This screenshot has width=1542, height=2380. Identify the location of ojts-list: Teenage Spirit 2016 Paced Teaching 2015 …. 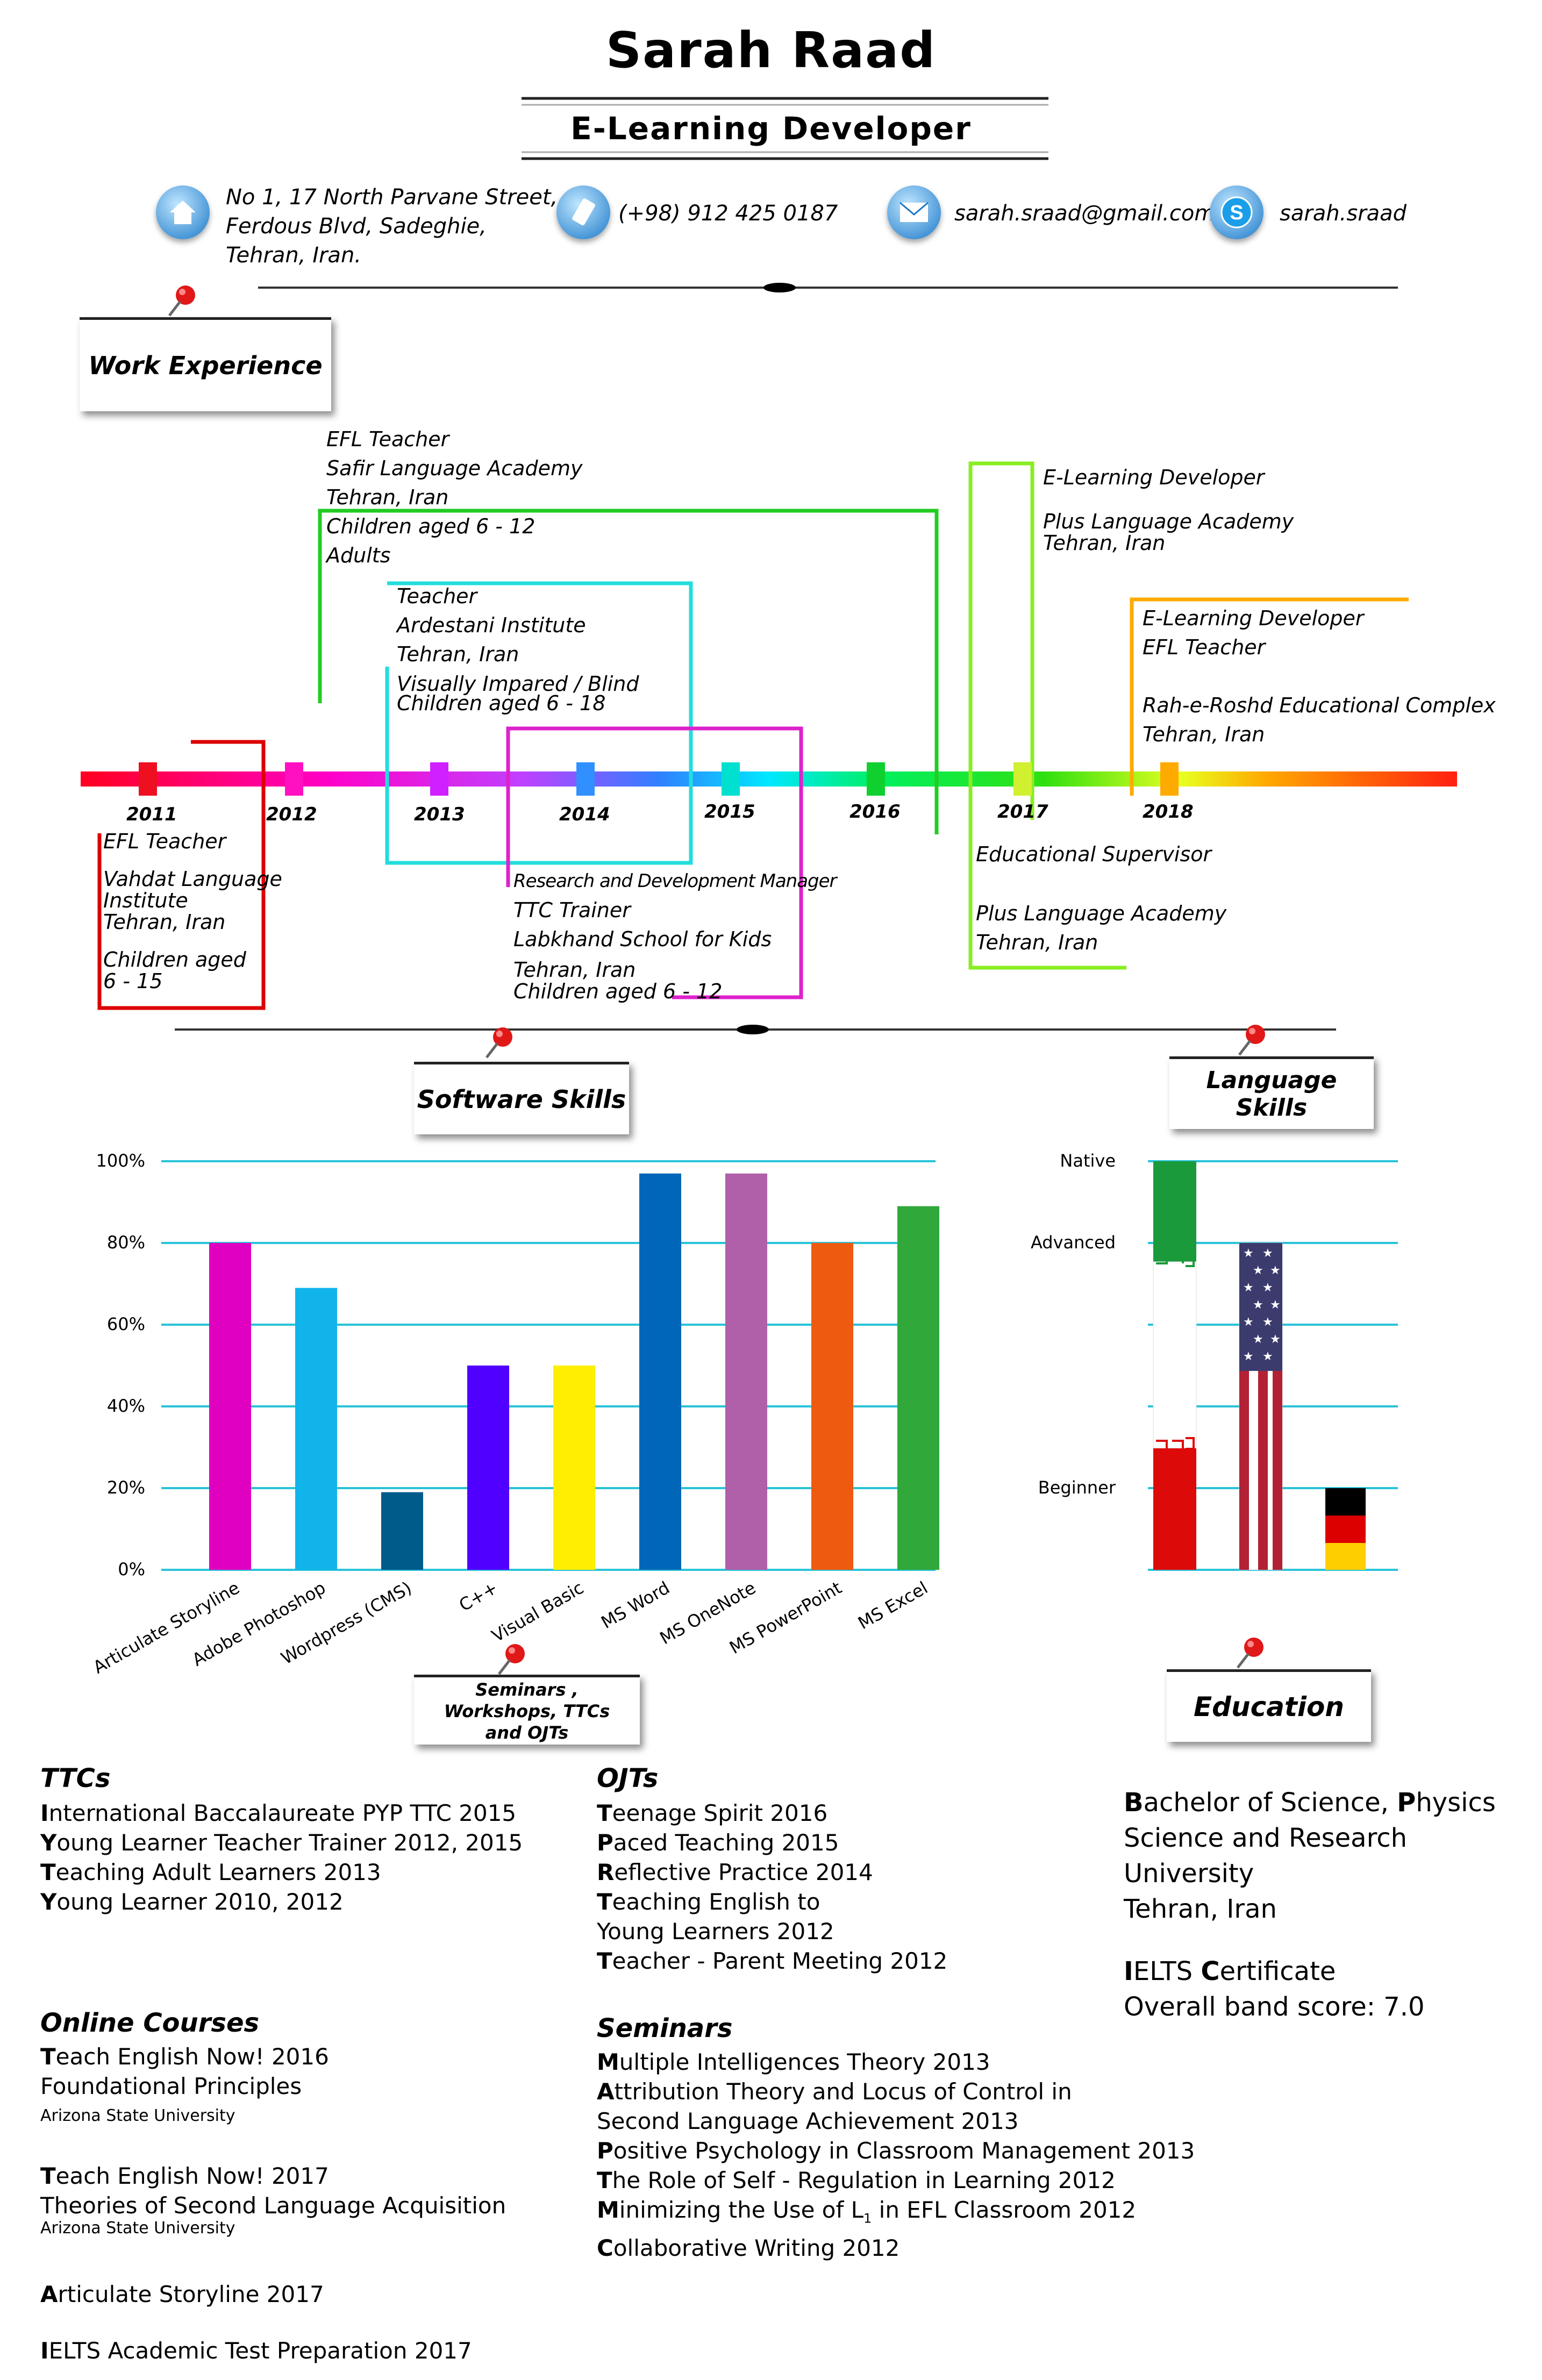
(772, 1887).